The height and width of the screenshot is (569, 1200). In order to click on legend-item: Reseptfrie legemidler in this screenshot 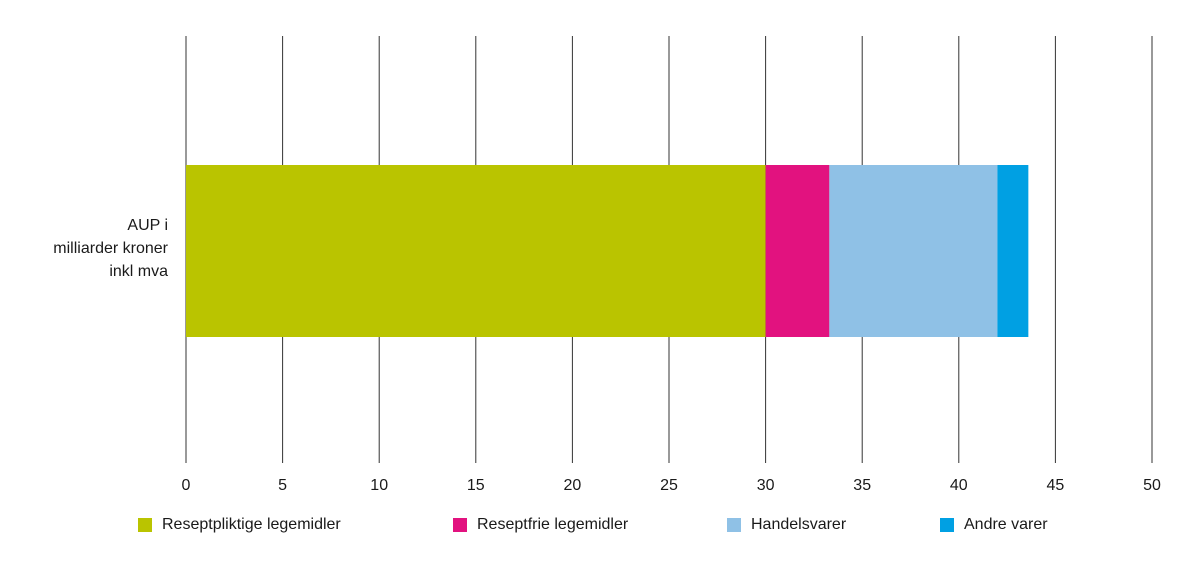, I will do `click(540, 525)`.